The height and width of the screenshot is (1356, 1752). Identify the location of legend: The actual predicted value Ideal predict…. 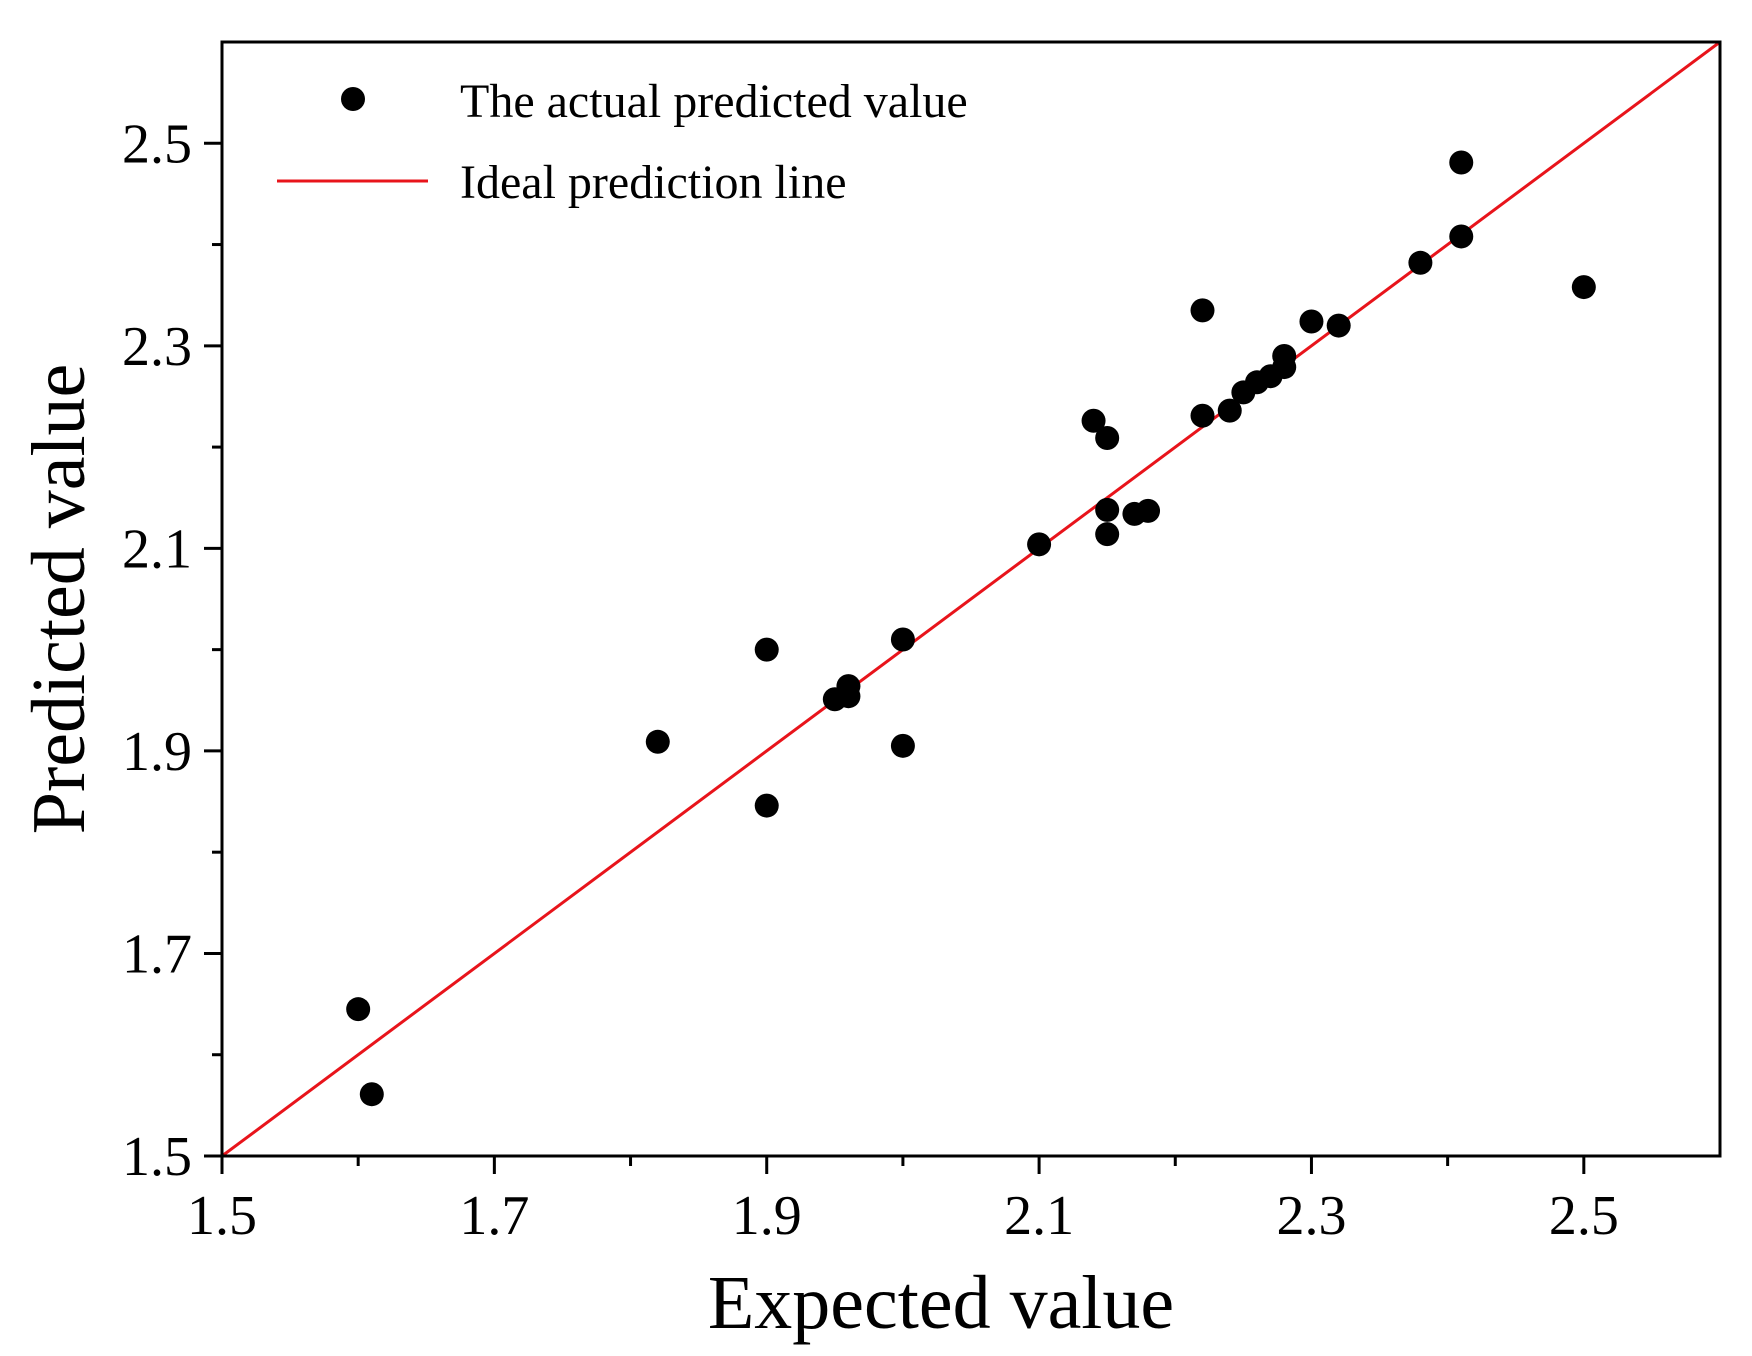
(622, 142).